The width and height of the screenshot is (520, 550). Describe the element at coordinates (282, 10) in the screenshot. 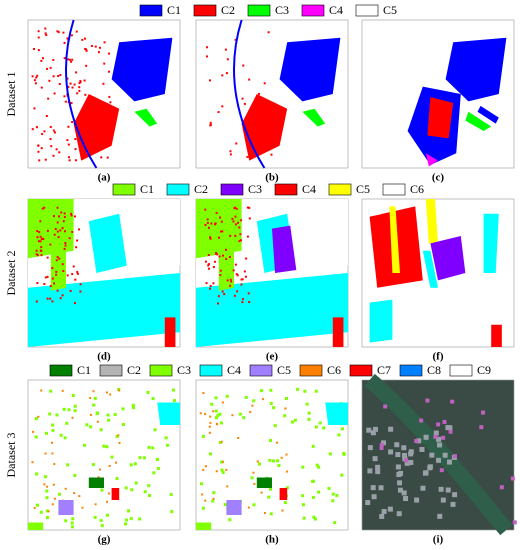

I see `legend-label: C3` at that location.